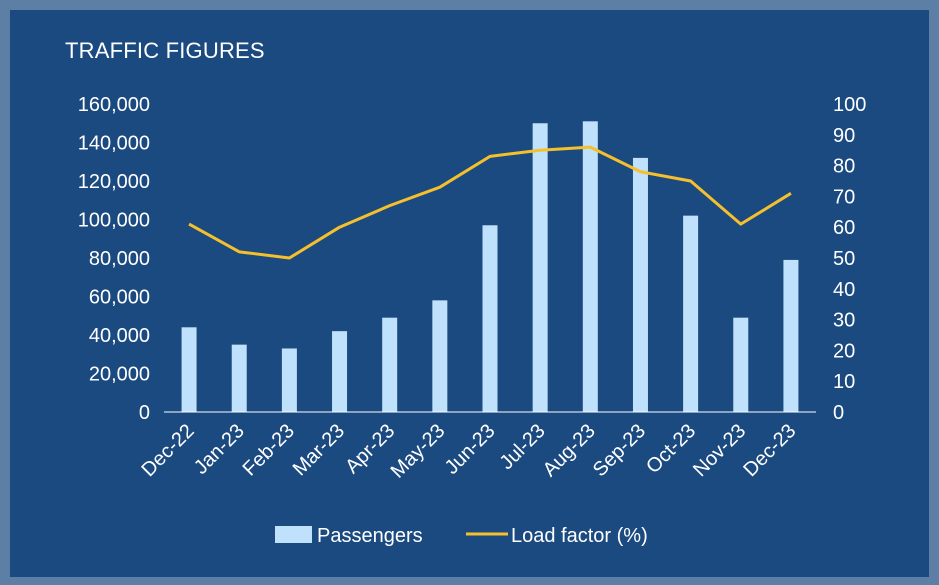  Describe the element at coordinates (849, 105) in the screenshot. I see `y-right-tick-label: 100` at that location.